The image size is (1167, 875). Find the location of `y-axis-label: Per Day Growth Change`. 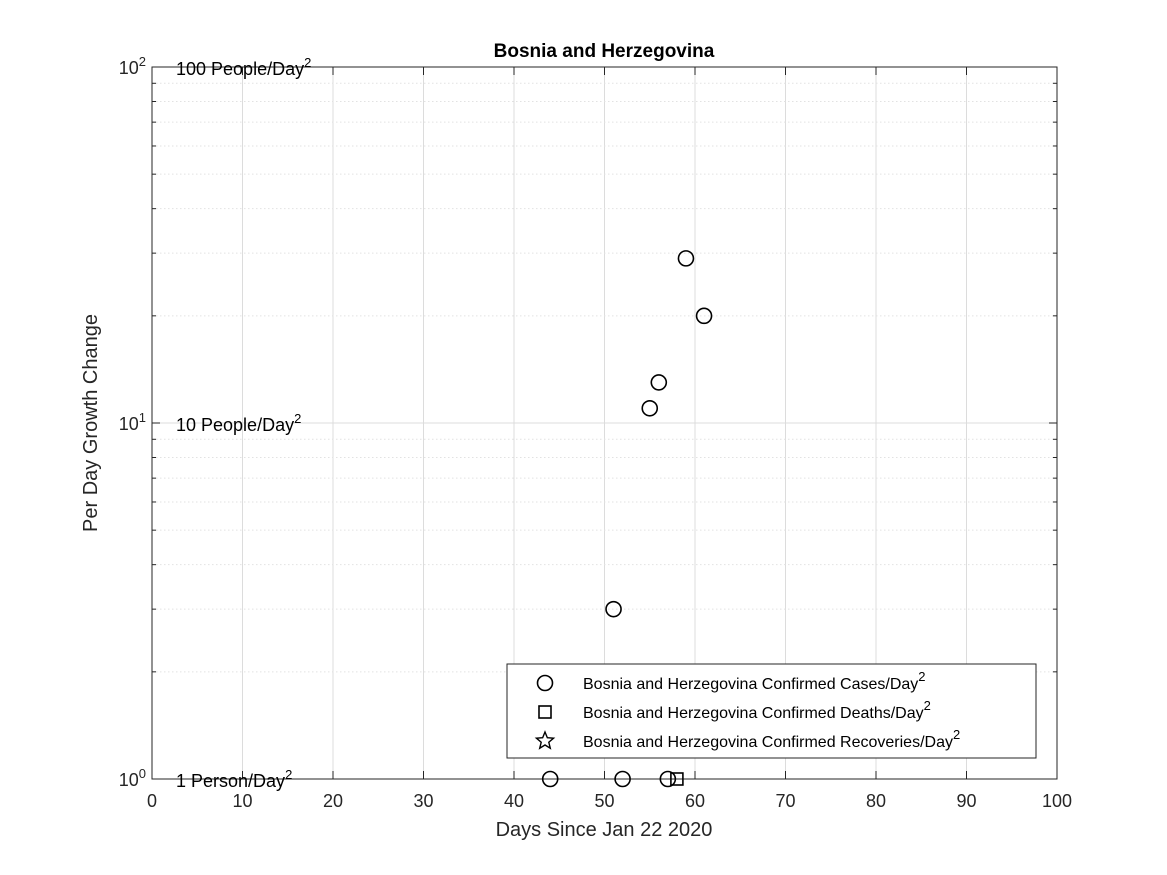

y-axis-label: Per Day Growth Change is located at coordinates (91, 423).